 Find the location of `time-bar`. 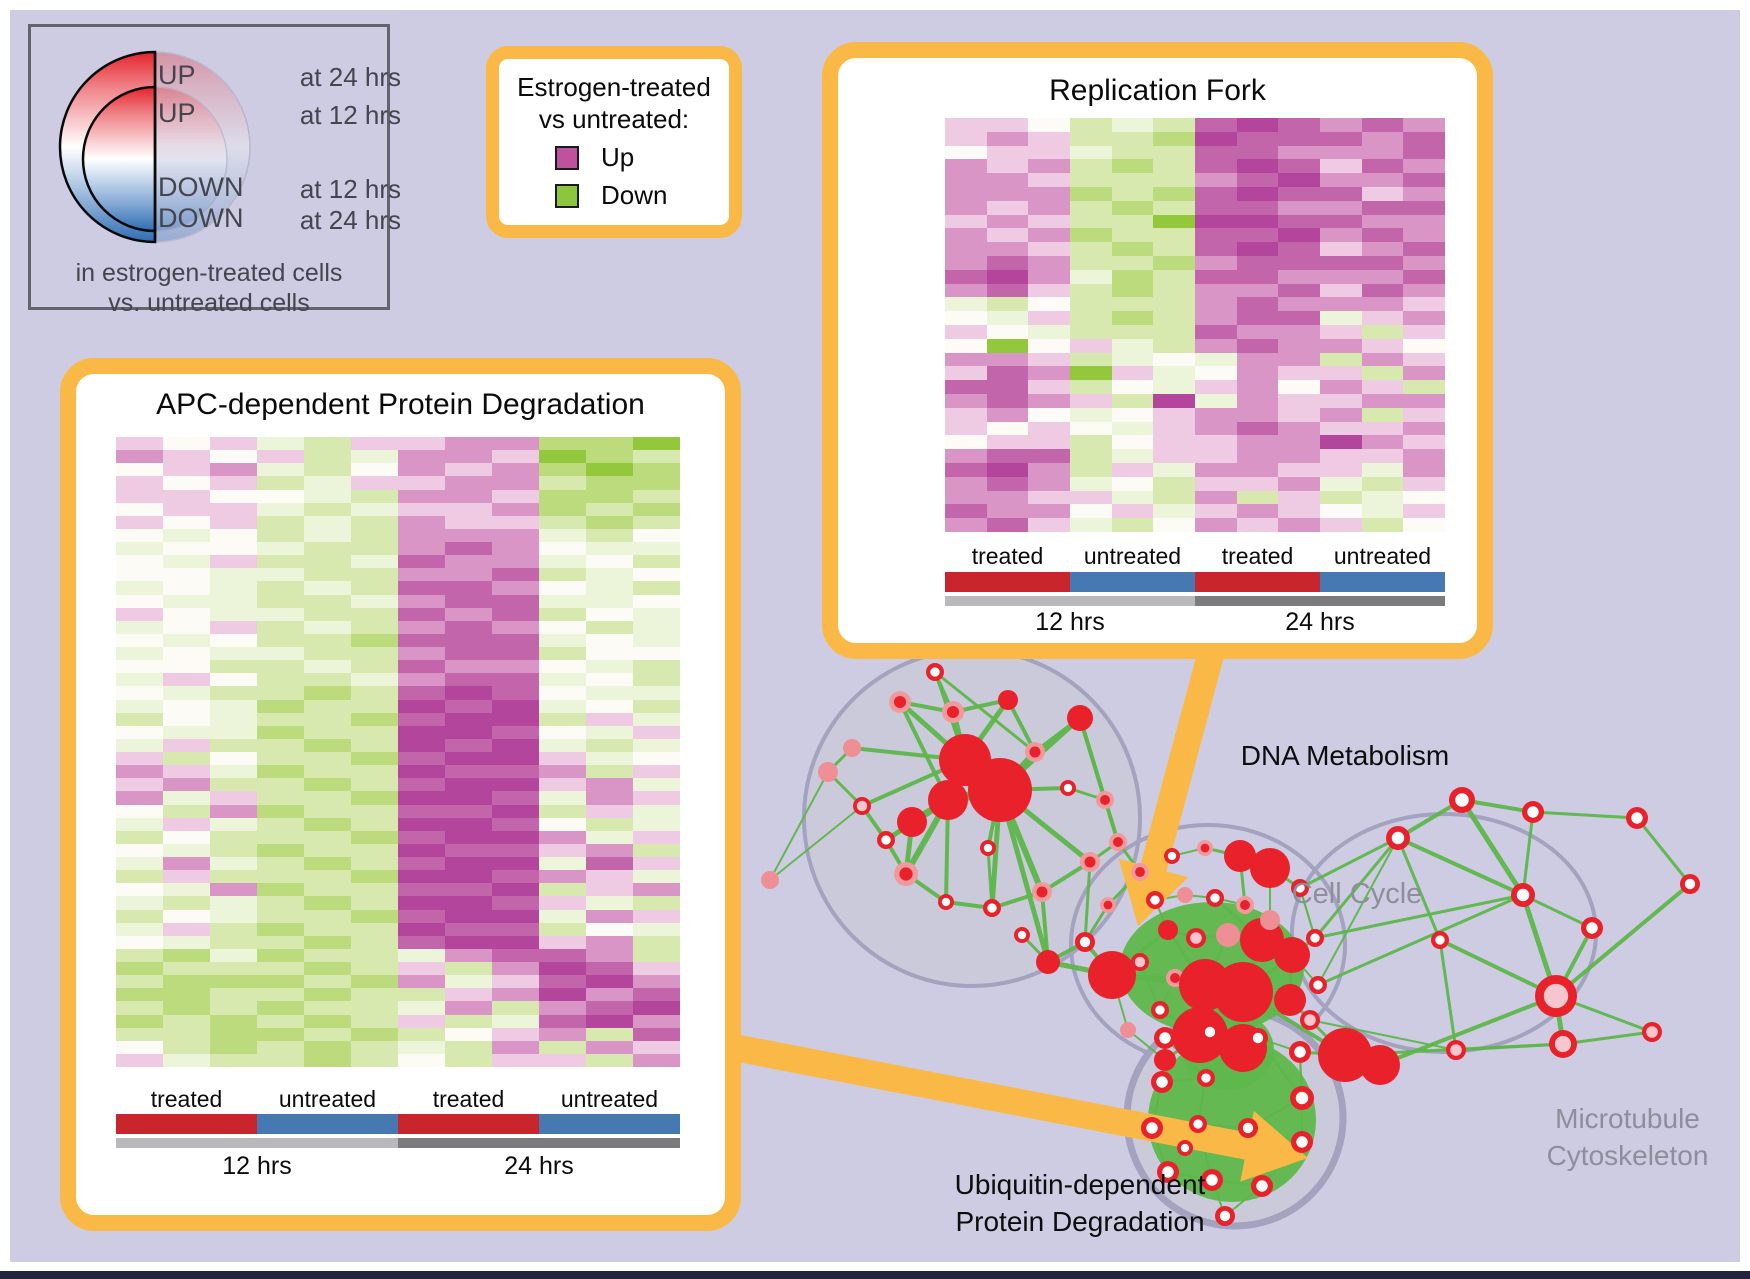

time-bar is located at coordinates (539, 1143).